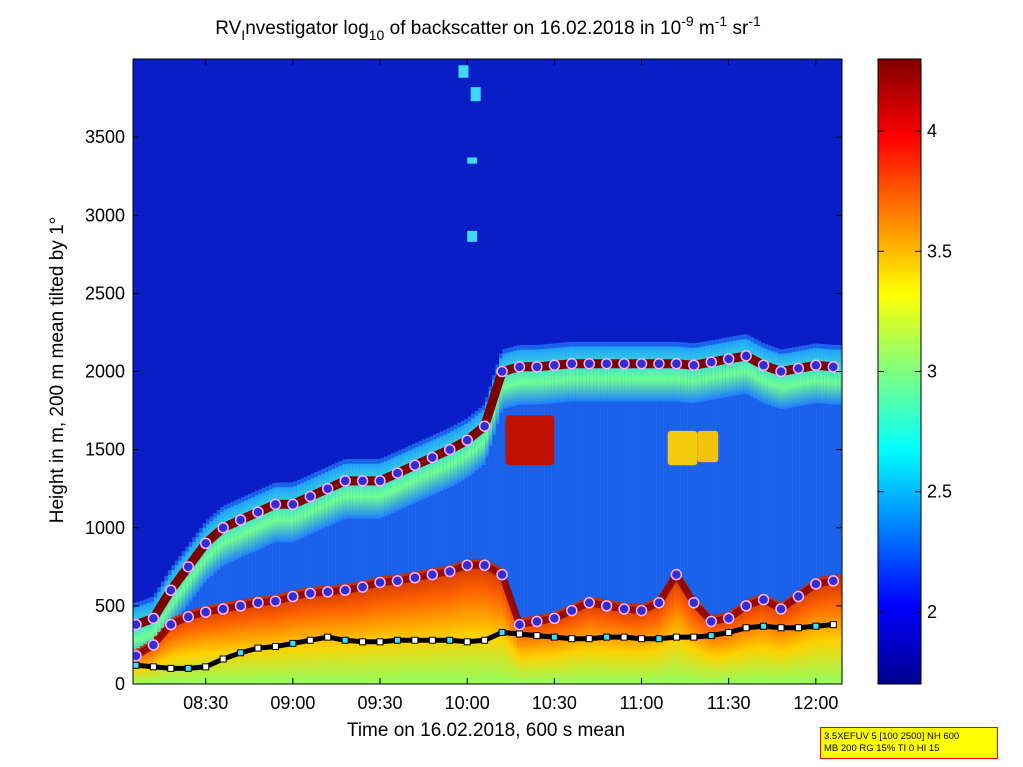  Describe the element at coordinates (105, 372) in the screenshot. I see `y-tick-label-4: 2000` at that location.